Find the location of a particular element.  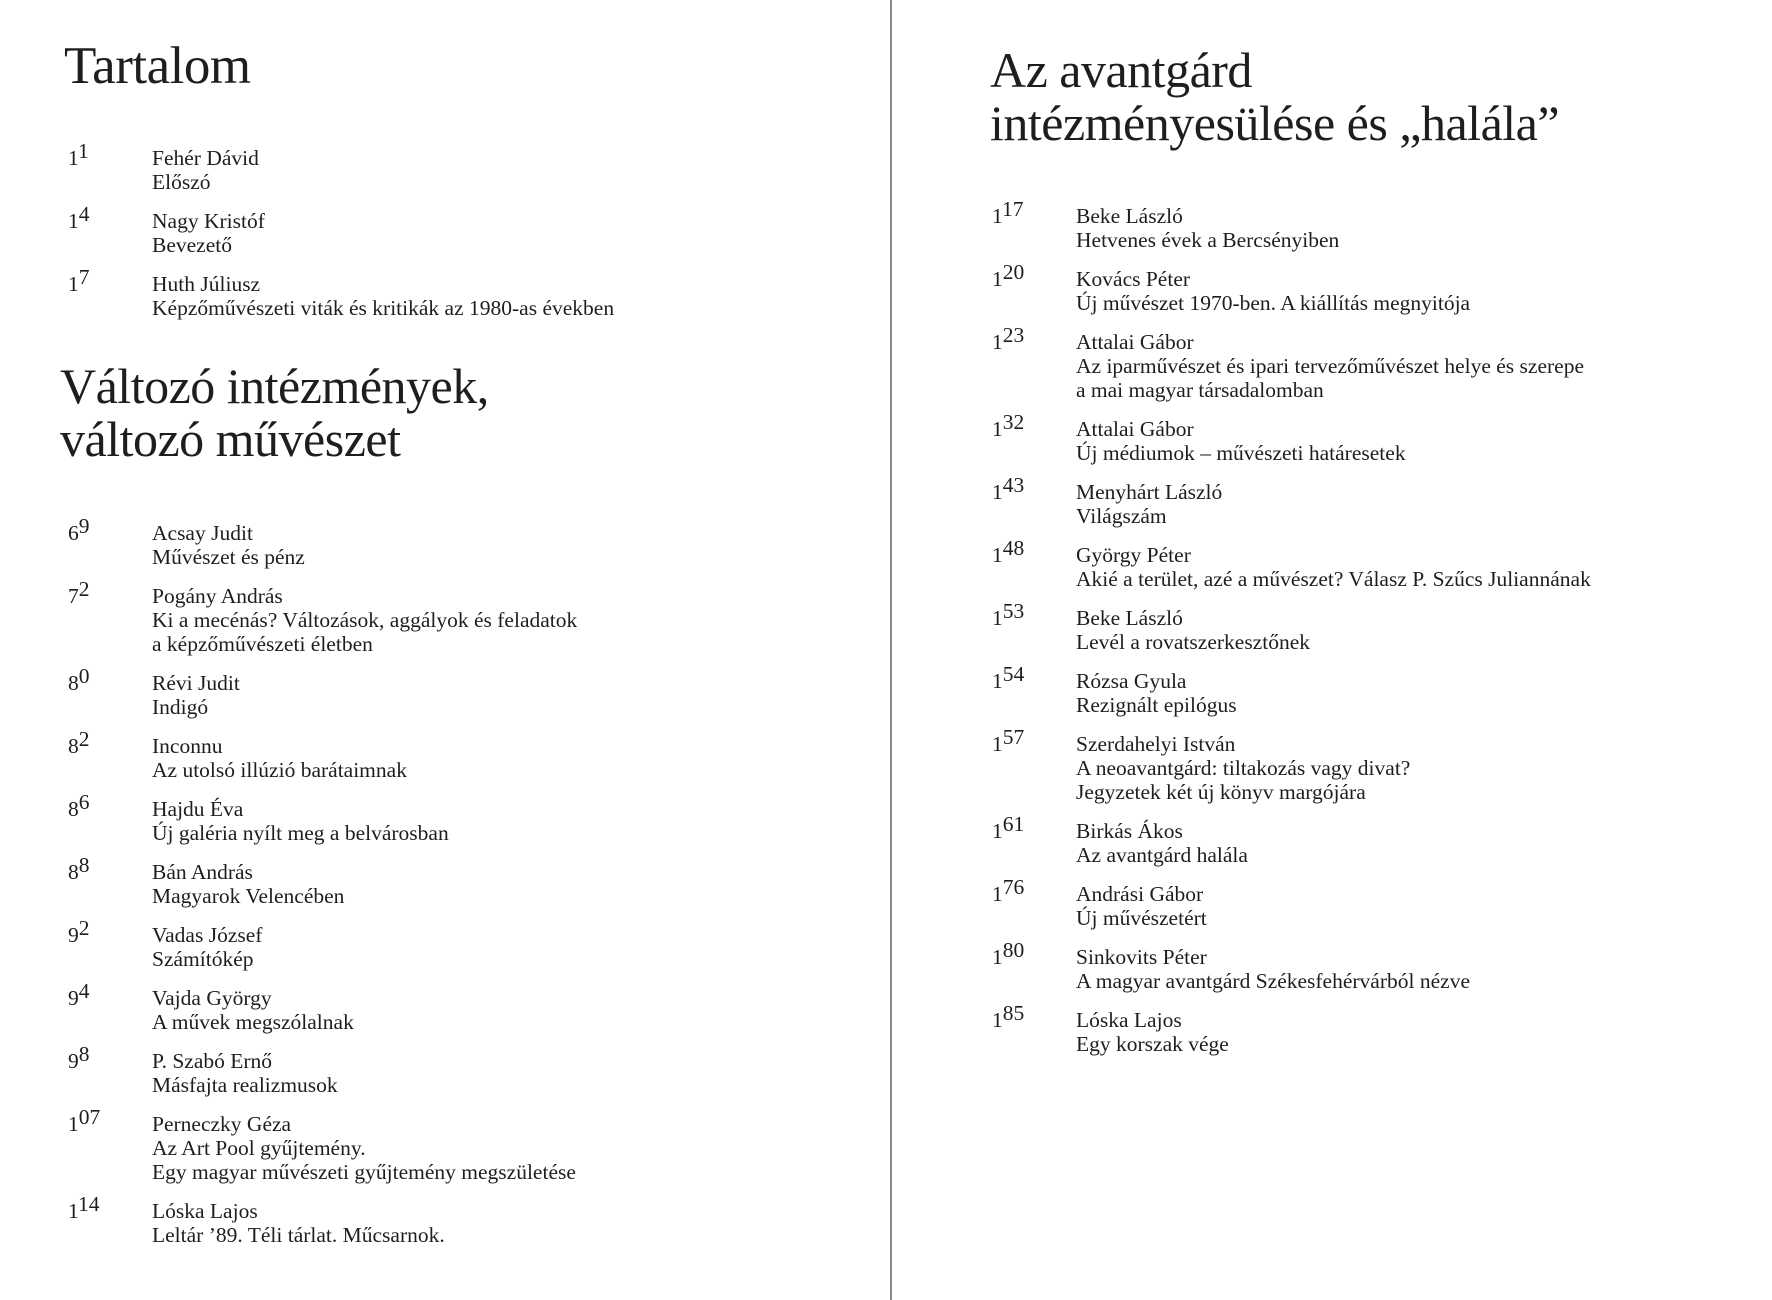

entry-title: Előszó is located at coordinates (181, 182).